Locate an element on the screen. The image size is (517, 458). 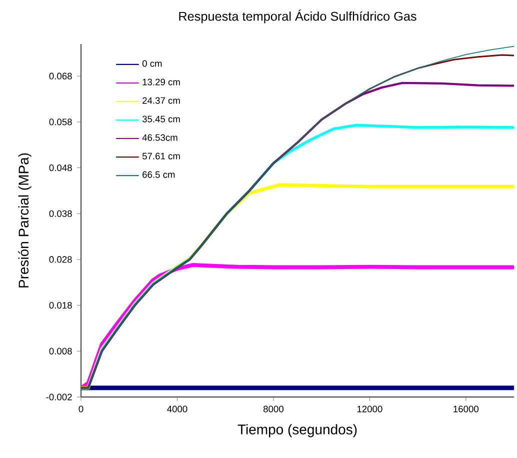
x-tick-label: 16000 is located at coordinates (466, 409).